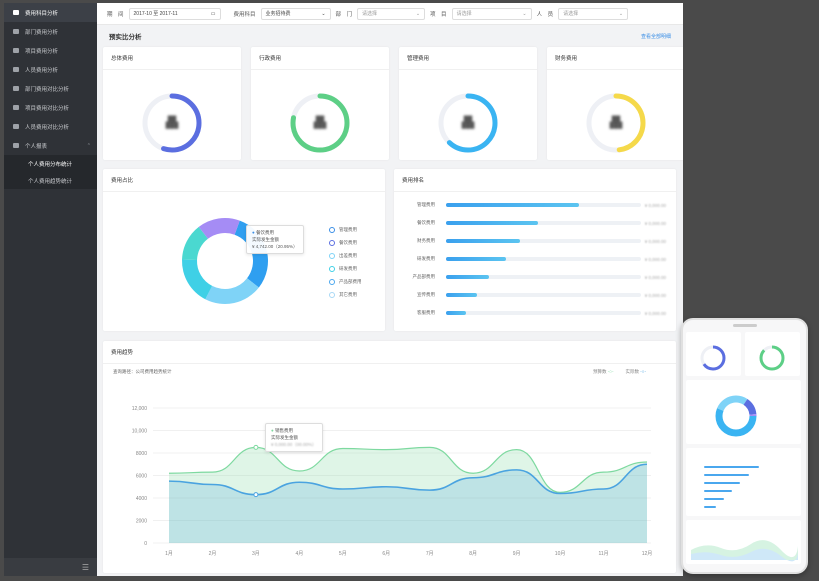  I want to click on rank-row: 研发费用 ¥ 0,000.00, so click(535, 259).